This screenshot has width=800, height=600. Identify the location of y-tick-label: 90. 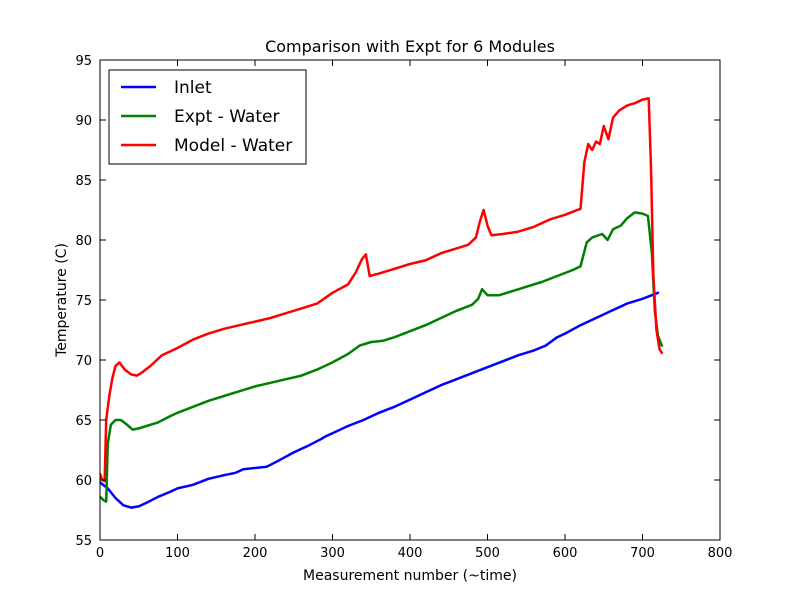
(83, 121).